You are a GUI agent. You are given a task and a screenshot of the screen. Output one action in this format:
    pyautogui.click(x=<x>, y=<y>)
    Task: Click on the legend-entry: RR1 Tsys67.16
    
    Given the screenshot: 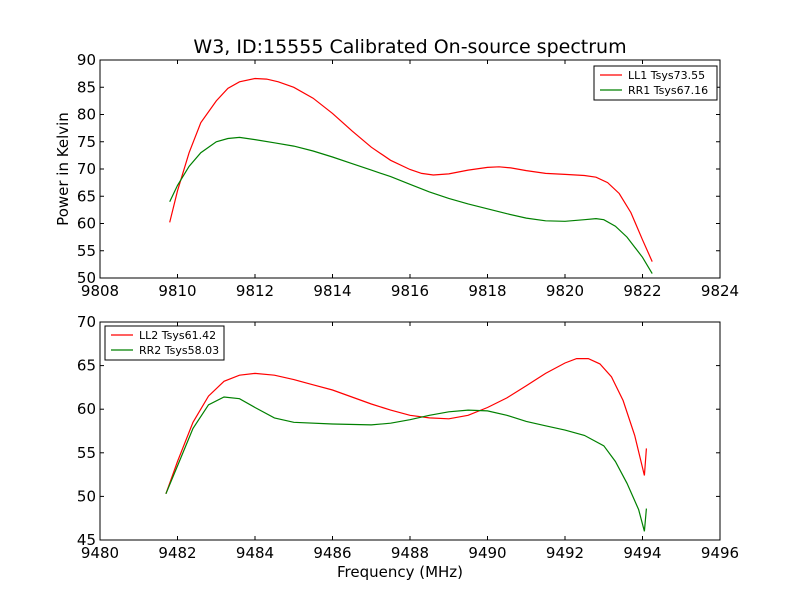 What is the action you would take?
    pyautogui.click(x=668, y=90)
    